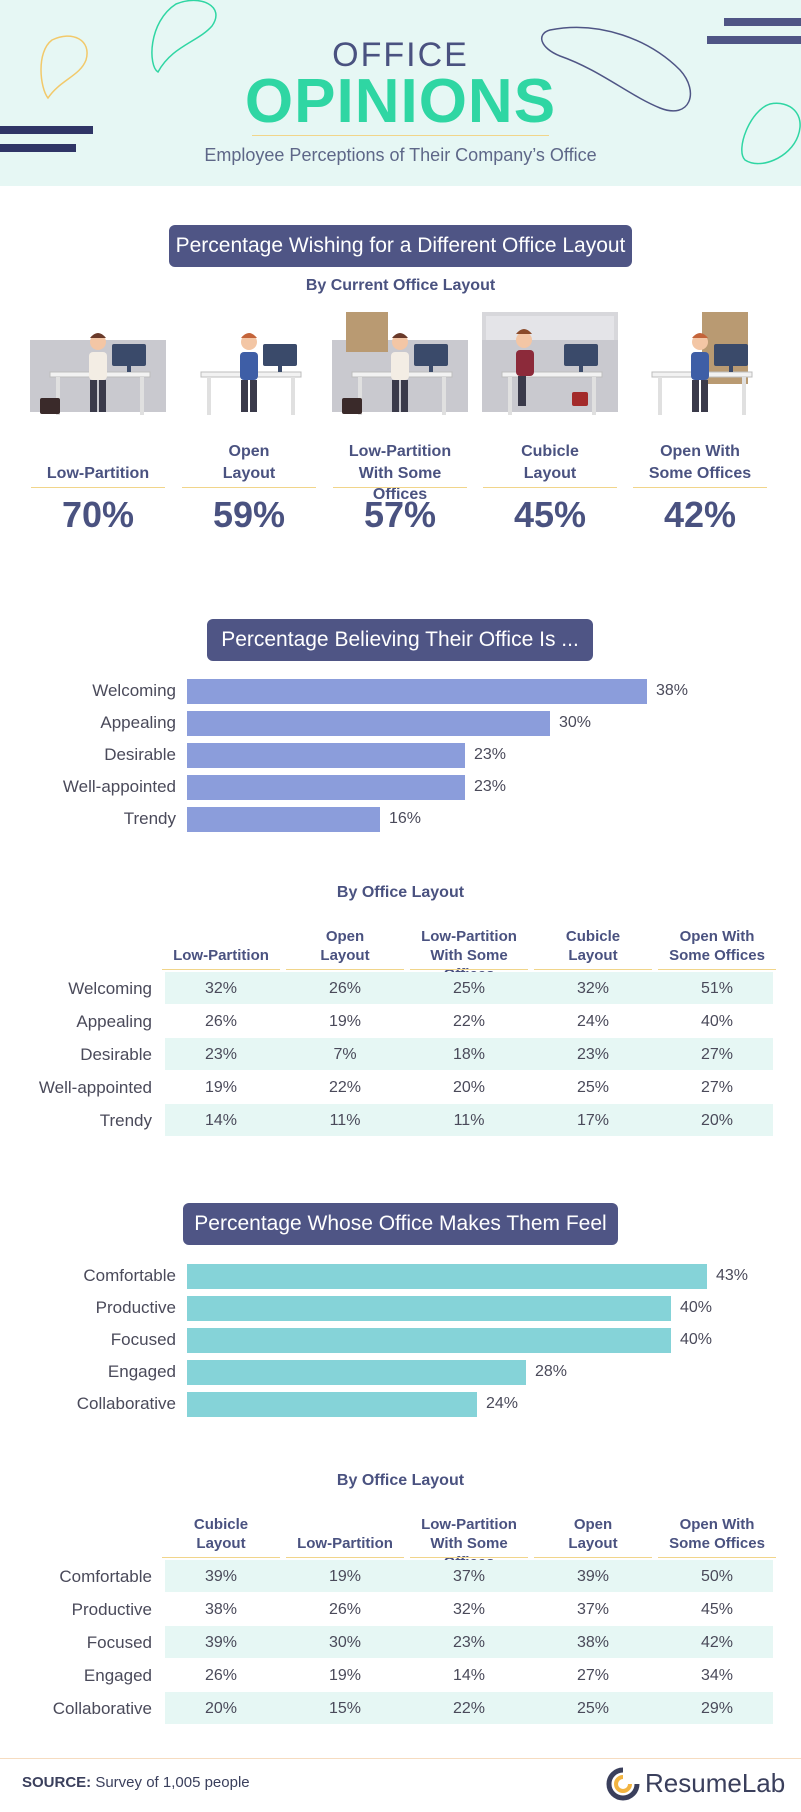 This screenshot has width=801, height=1812. I want to click on feel-table-cell: 20%, so click(221, 1708).